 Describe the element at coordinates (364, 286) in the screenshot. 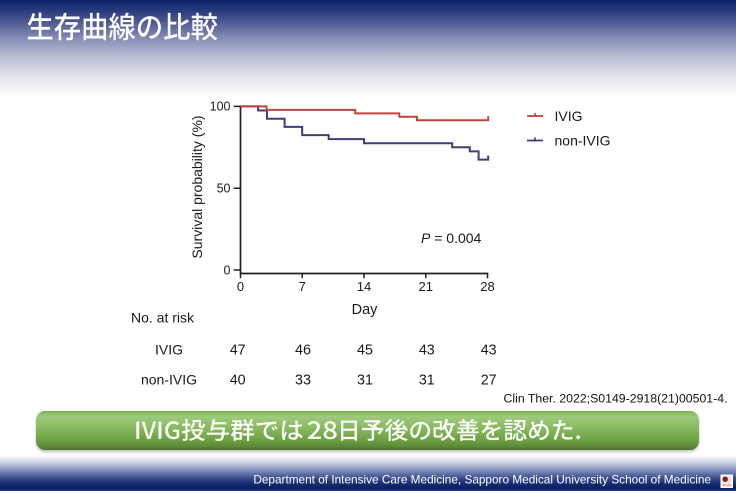

I see `svg-text: 14` at that location.